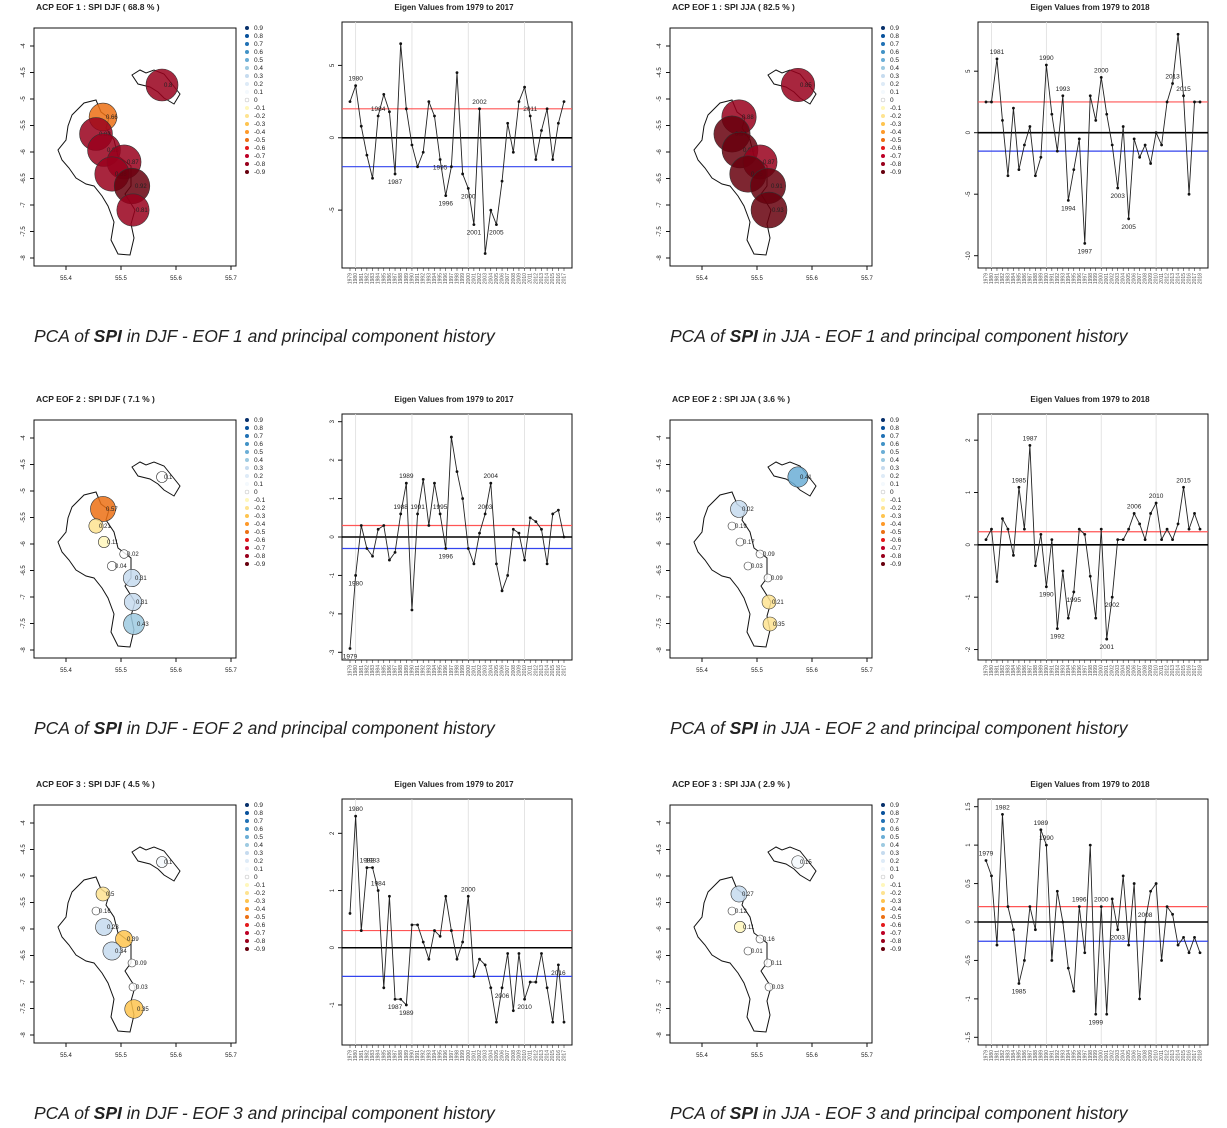 The height and width of the screenshot is (1128, 1227). I want to click on map-y-tick-label: -7, so click(660, 597).